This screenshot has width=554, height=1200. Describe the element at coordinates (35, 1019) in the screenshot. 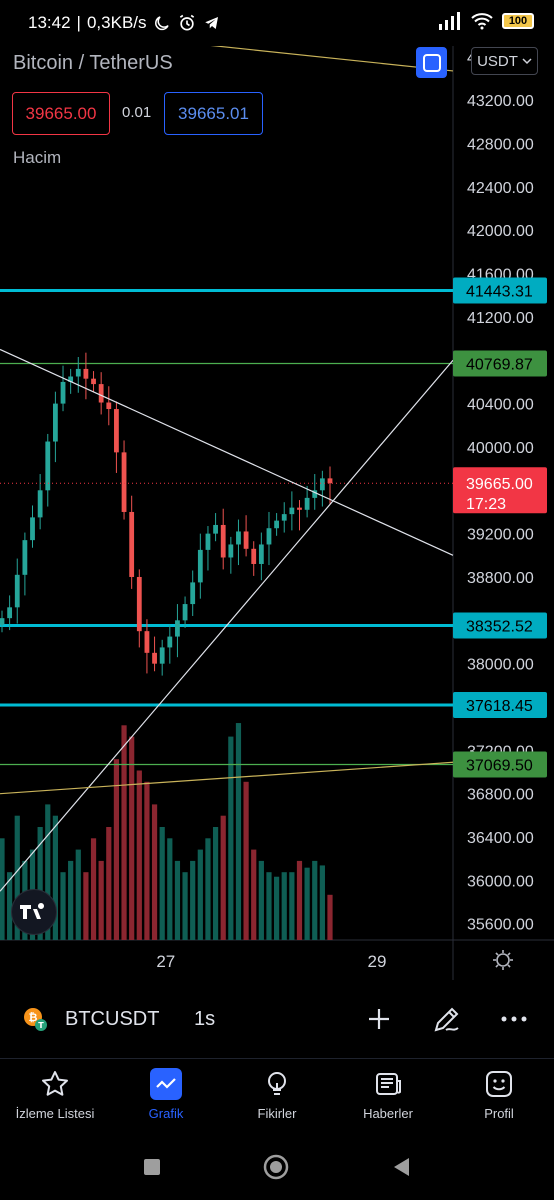

I see `bitcoin-icon: ₿ T` at that location.